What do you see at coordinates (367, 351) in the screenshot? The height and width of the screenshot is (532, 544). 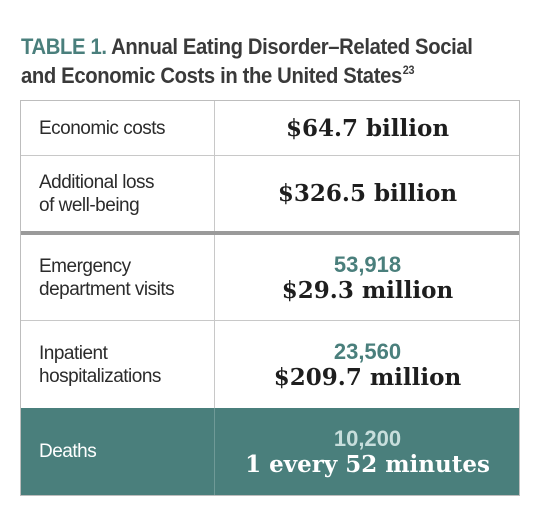 I see `row-count: 23,560` at bounding box center [367, 351].